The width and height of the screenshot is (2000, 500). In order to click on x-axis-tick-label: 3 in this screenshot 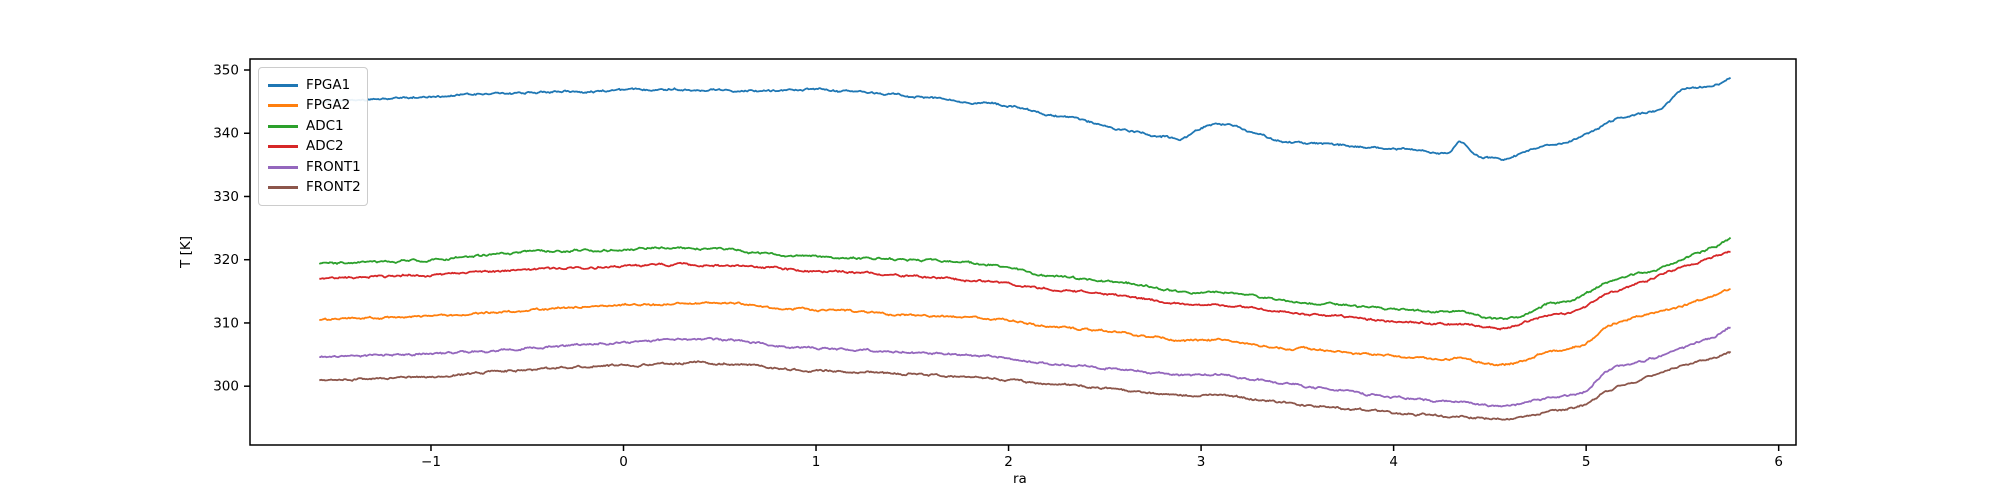, I will do `click(1201, 462)`.